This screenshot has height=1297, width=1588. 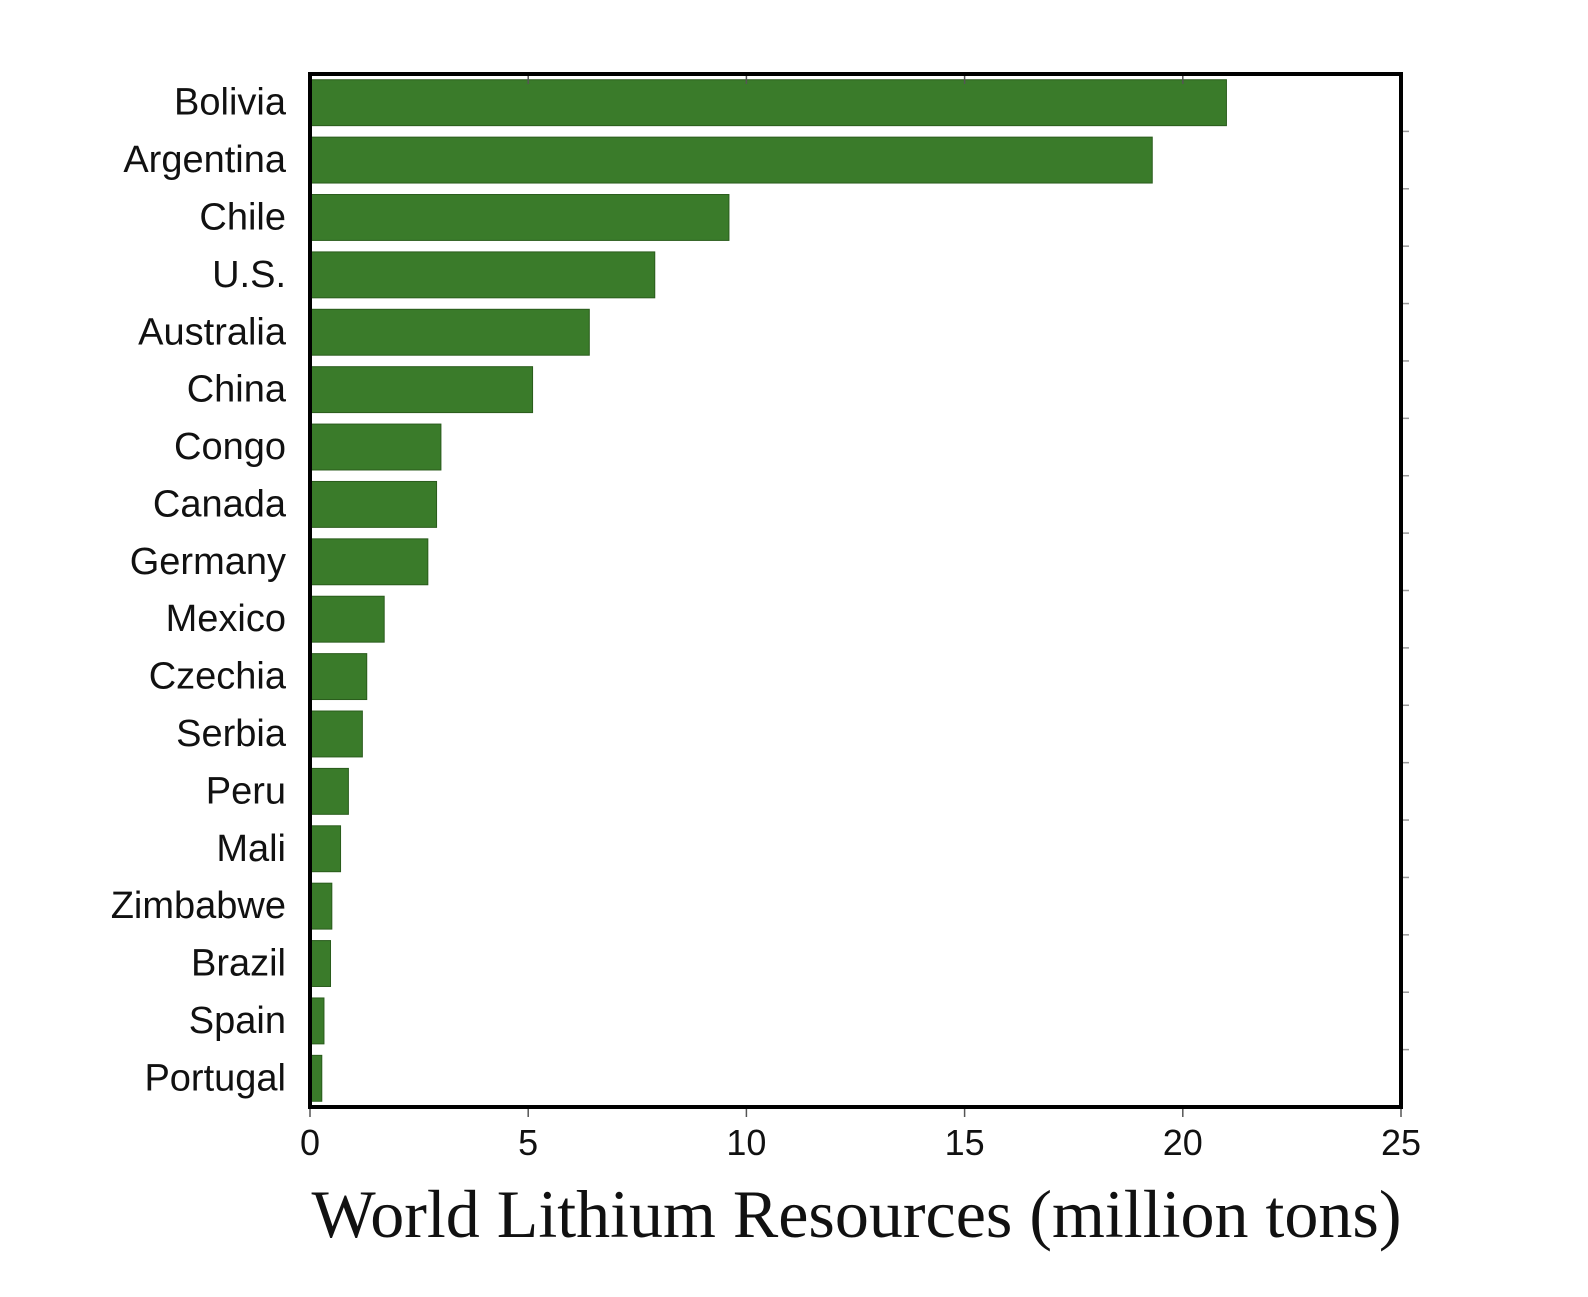 What do you see at coordinates (325, 849) in the screenshot?
I see `bar-mali` at bounding box center [325, 849].